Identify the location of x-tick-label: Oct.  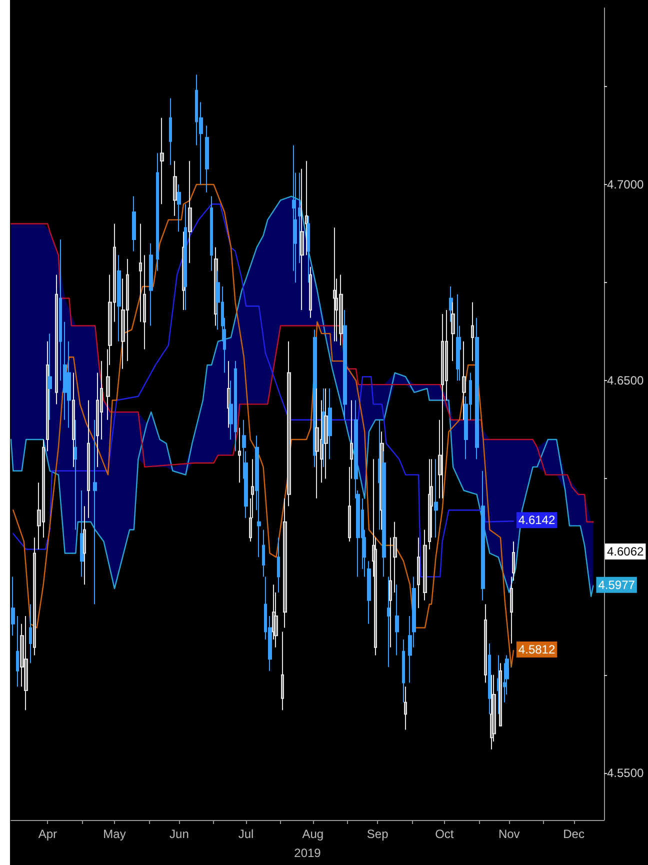
(444, 834).